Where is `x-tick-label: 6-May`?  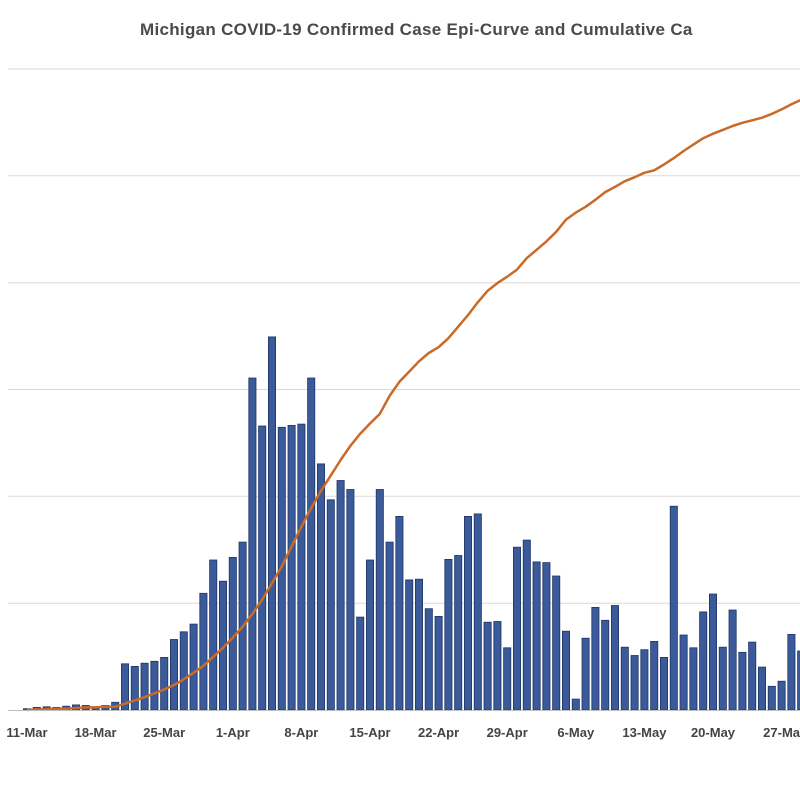 x-tick-label: 6-May is located at coordinates (576, 732).